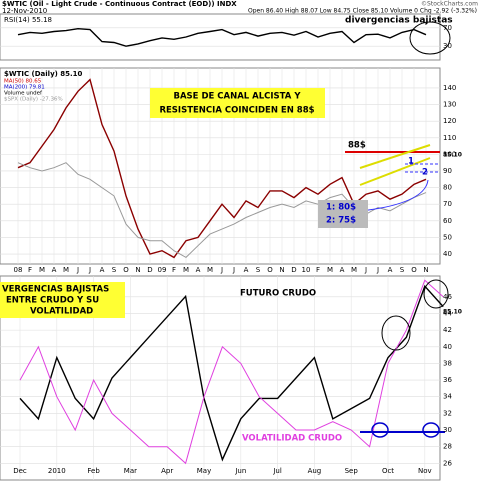 Image resolution: width=480 pixels, height=484 pixels. Describe the element at coordinates (236, 111) in the screenshot. I see `annotation: RESISTENCIA COINCIDEN EN 88$` at that location.